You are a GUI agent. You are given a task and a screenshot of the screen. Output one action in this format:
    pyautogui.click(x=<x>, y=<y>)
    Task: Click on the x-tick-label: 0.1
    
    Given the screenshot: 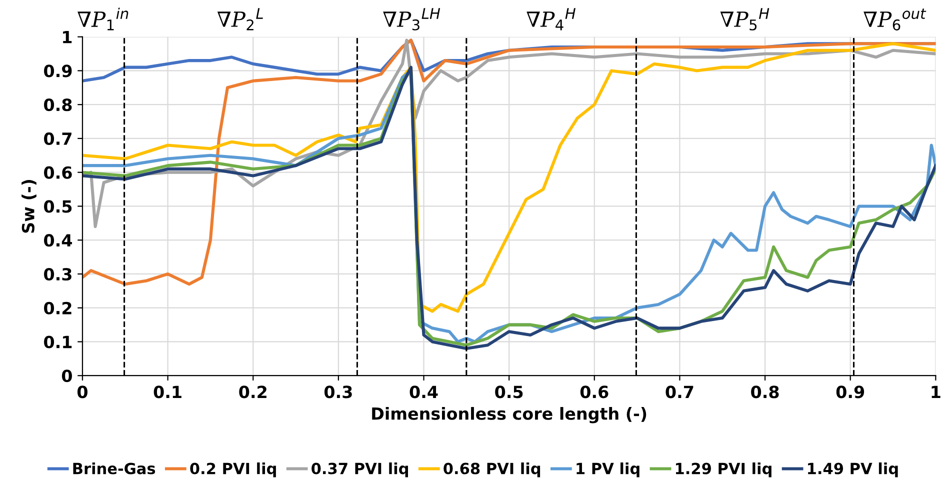 What is the action you would take?
    pyautogui.click(x=168, y=392)
    